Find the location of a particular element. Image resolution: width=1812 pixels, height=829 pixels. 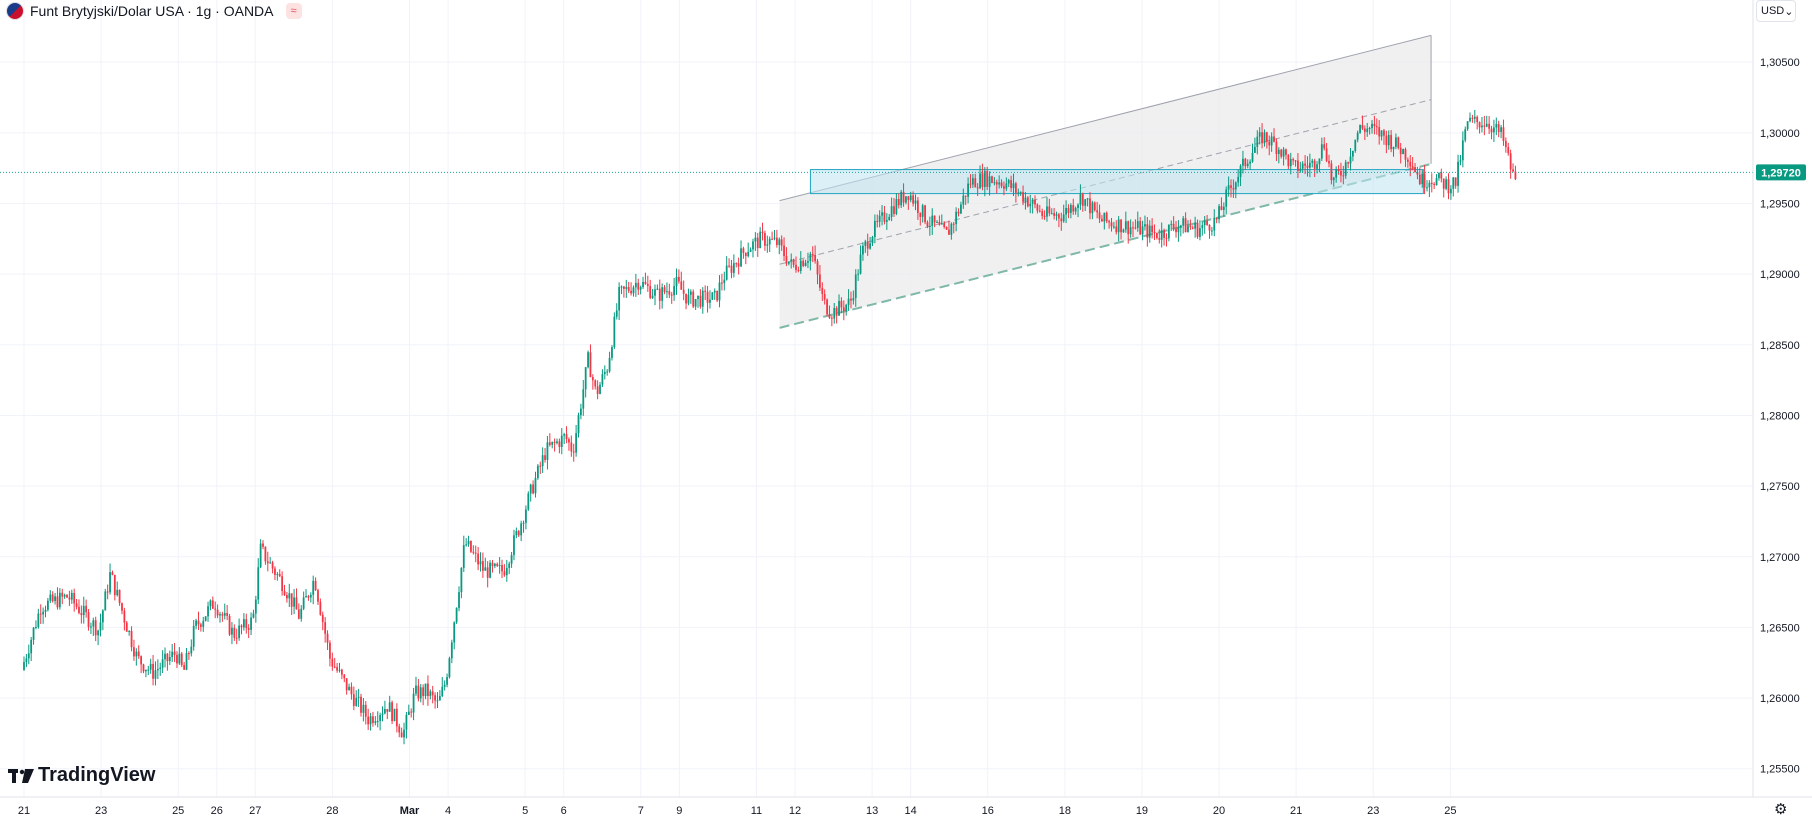

symbol-header: Funt Brytyjski/Dolar USA · 1g · OANDA ≈ is located at coordinates (154, 11).